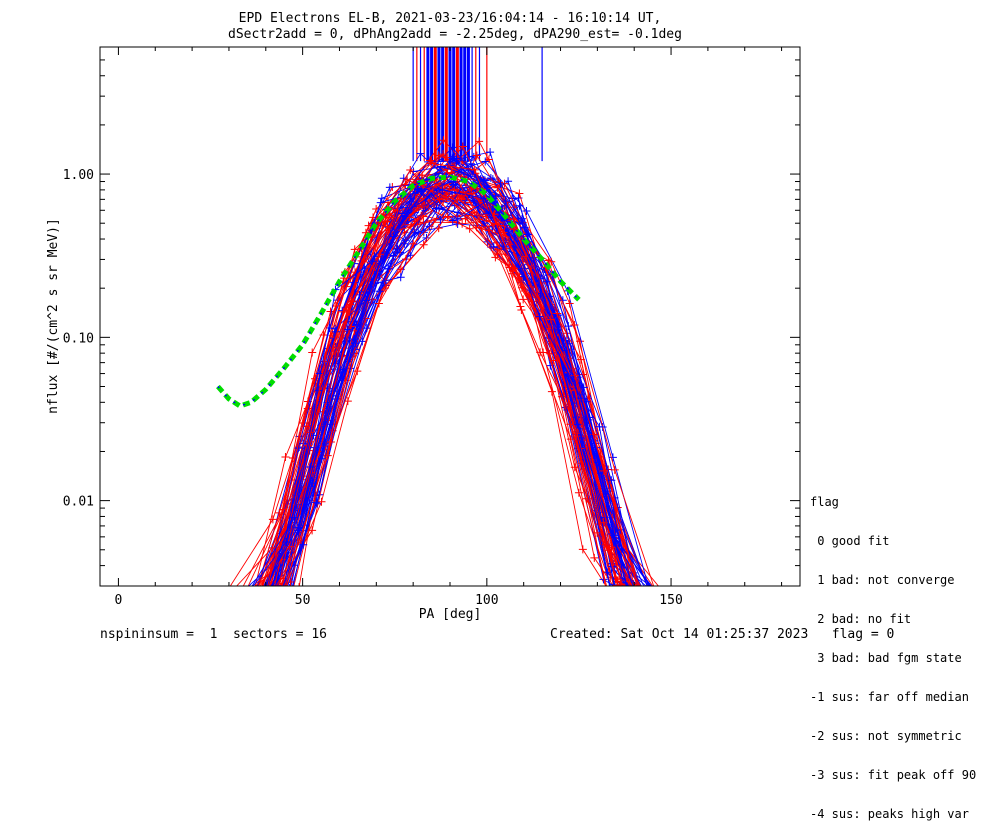  I want to click on y-axis-label: nflux [#/(cm^2 s sr MeV)], so click(53, 316).